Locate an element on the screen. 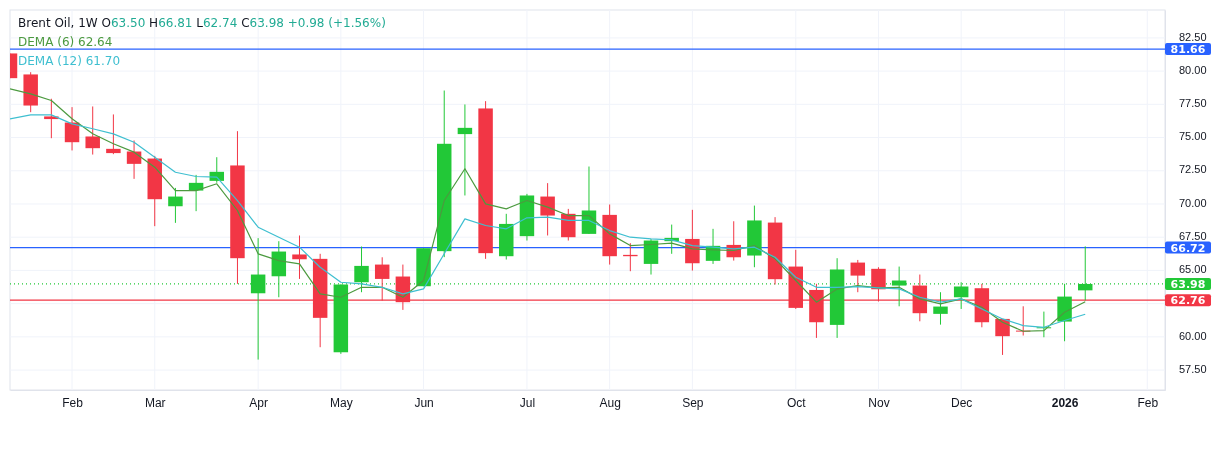 The width and height of the screenshot is (1231, 452). ref-line-label: 66.72 is located at coordinates (1188, 248).